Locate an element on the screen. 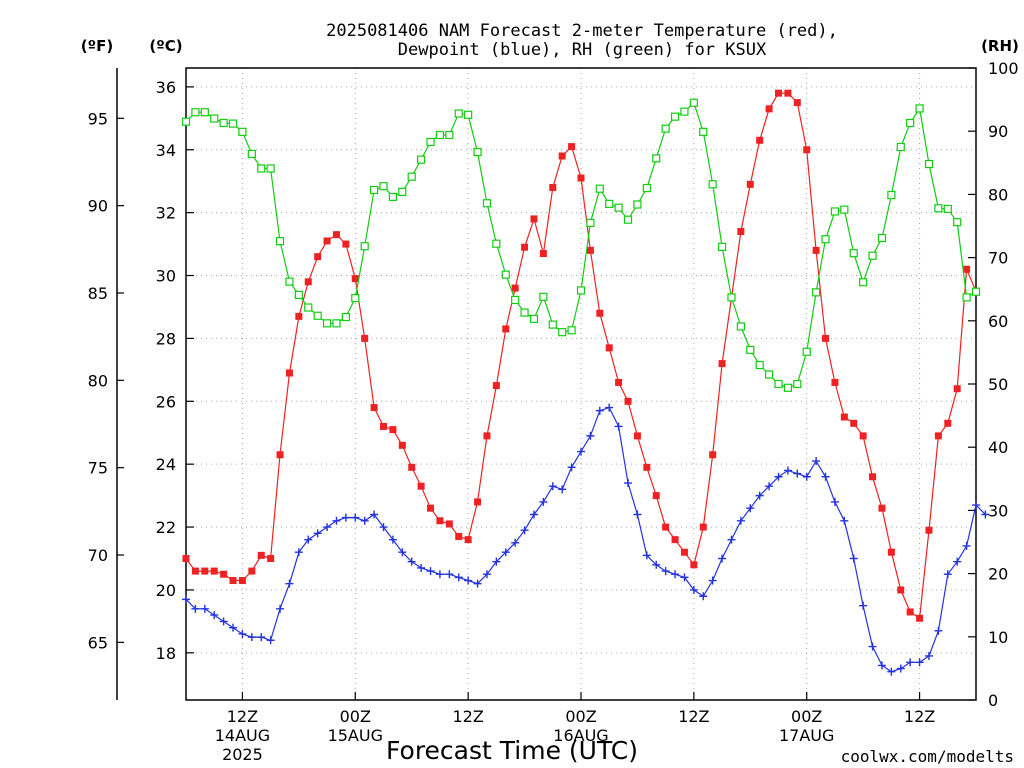 This screenshot has height=768, width=1024. time-tick-label: 12Z is located at coordinates (467, 716).